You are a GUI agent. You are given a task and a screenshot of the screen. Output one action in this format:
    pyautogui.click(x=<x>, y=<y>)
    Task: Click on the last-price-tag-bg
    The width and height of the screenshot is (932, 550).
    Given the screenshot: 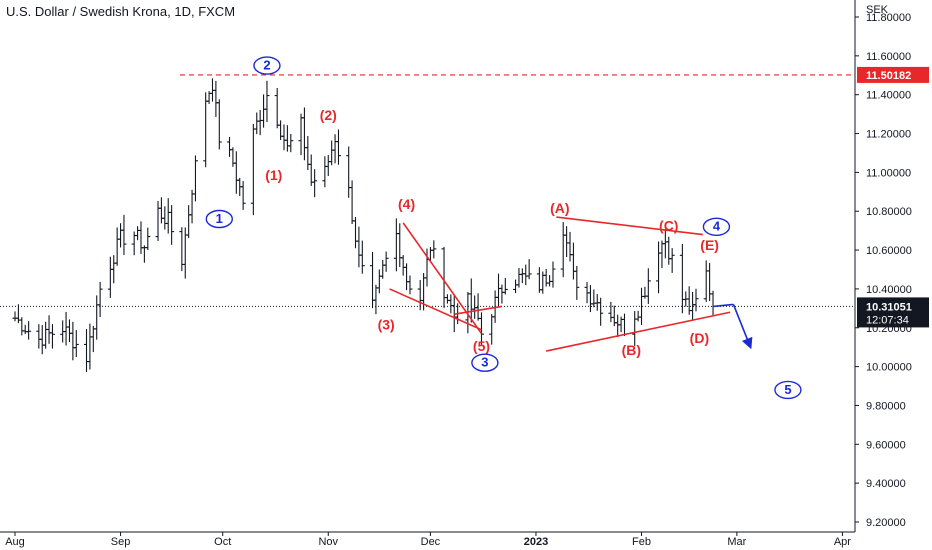 What is the action you would take?
    pyautogui.click(x=893, y=312)
    